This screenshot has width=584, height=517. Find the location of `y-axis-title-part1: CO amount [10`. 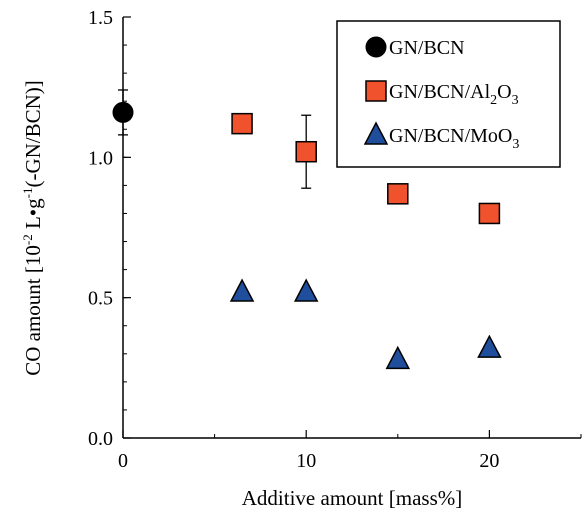

y-axis-title-part1: CO amount [10 is located at coordinates (33, 310).